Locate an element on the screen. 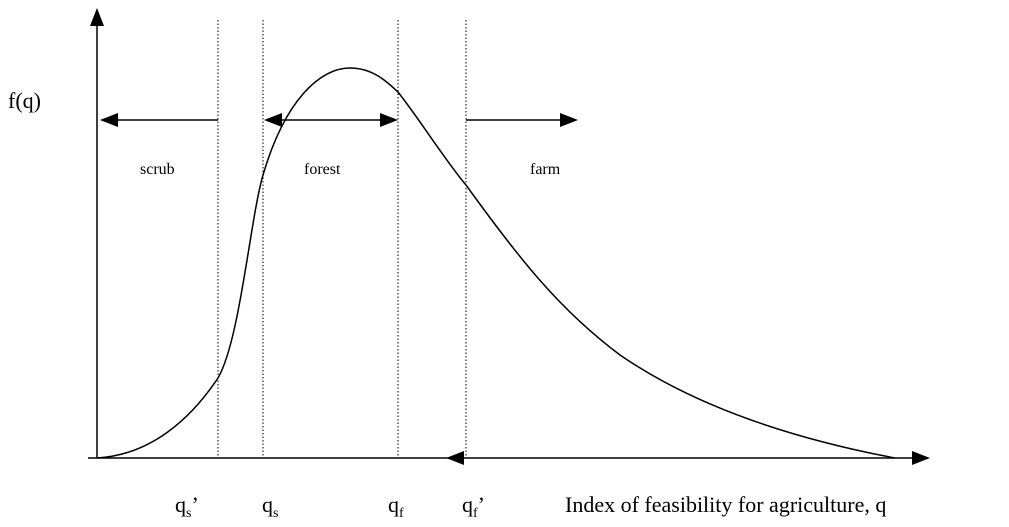 The width and height of the screenshot is (1009, 527). threshold-label: qf’ is located at coordinates (473, 506).